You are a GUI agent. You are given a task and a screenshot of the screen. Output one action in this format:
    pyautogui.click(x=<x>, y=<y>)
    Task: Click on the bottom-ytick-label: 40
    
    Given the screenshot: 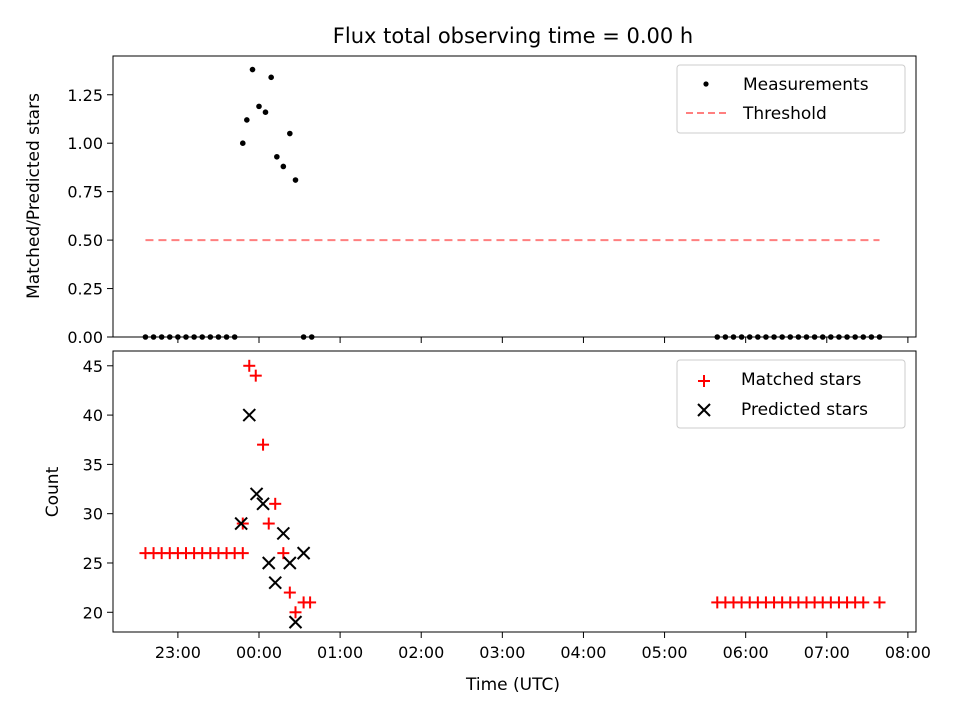 What is the action you would take?
    pyautogui.click(x=93, y=415)
    